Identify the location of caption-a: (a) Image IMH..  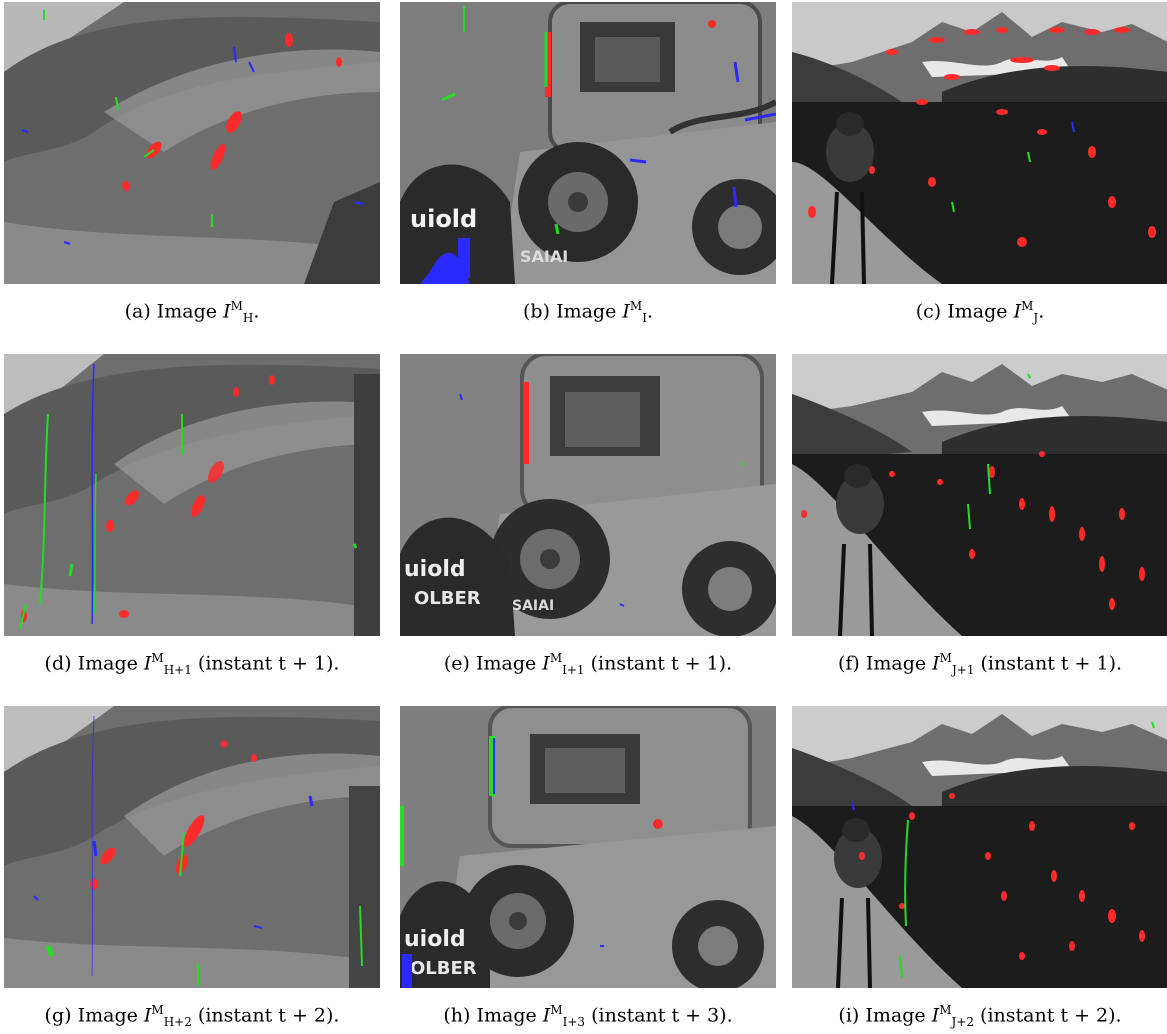
(192, 312).